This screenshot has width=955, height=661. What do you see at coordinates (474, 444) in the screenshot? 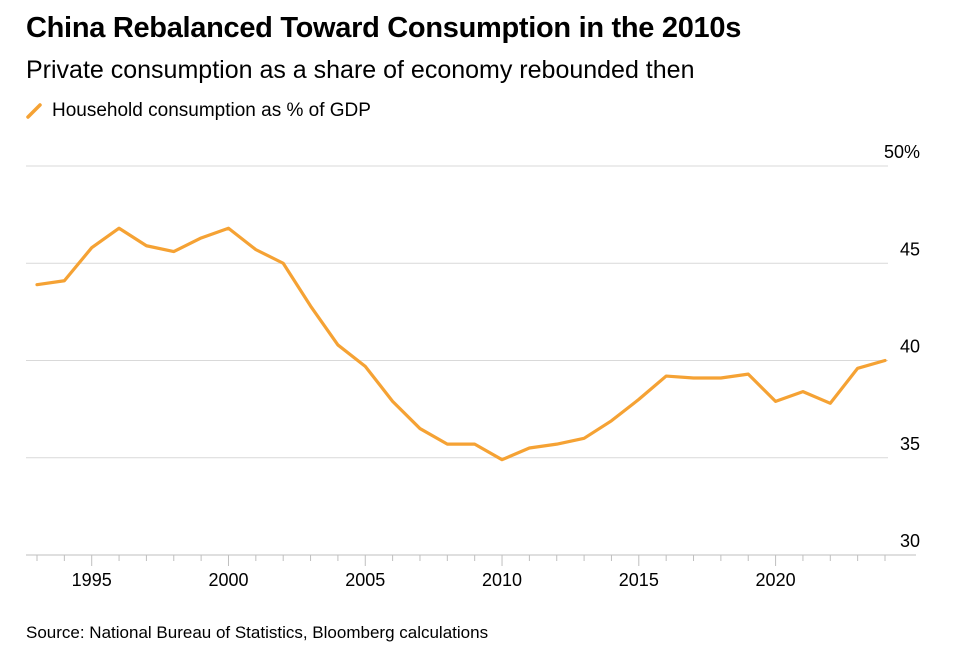
I see `data-point-2009` at bounding box center [474, 444].